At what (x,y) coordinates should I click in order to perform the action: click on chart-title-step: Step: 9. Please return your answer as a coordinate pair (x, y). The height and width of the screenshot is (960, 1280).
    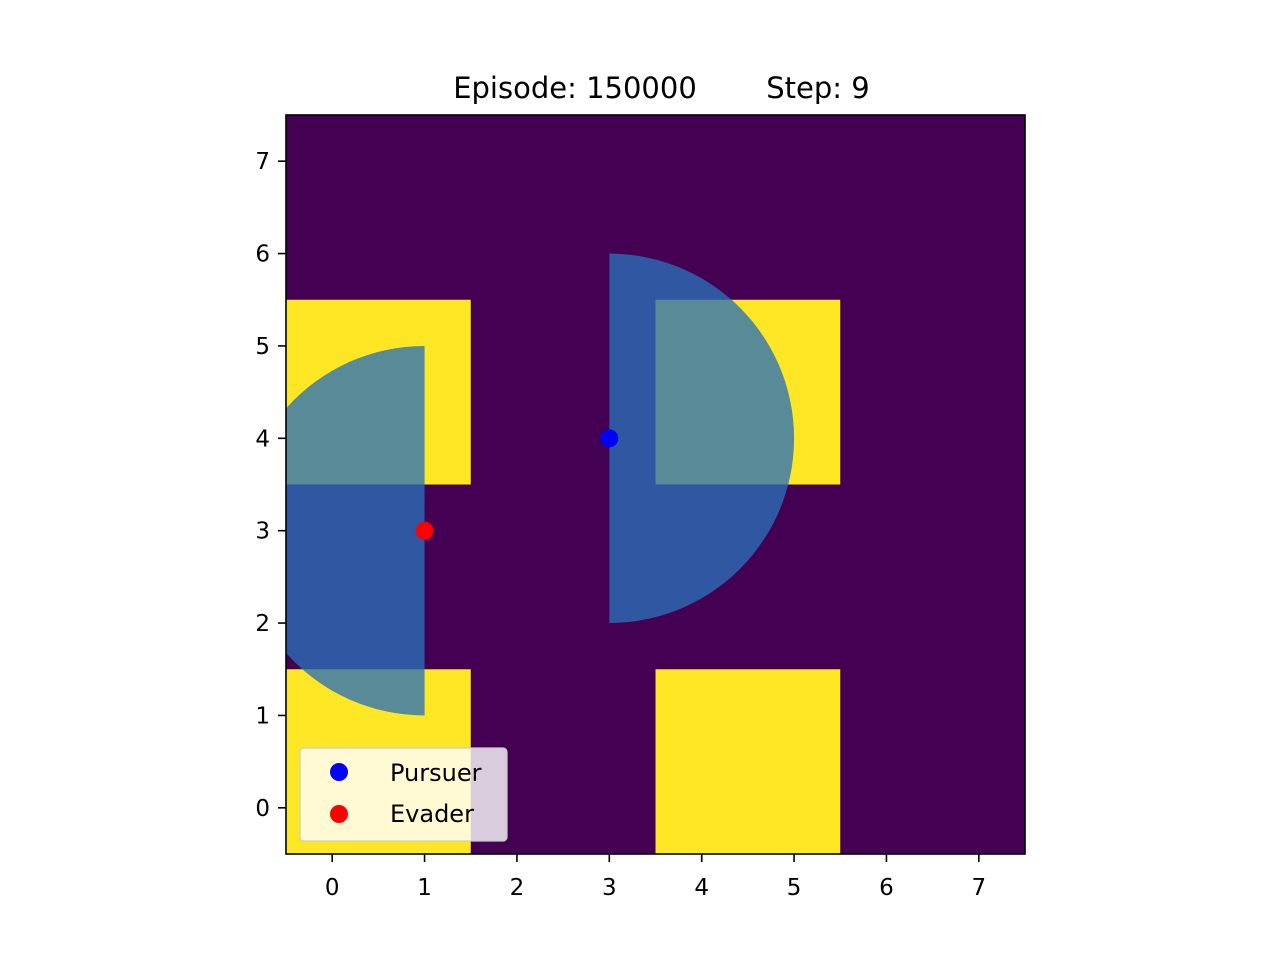
    Looking at the image, I should click on (817, 88).